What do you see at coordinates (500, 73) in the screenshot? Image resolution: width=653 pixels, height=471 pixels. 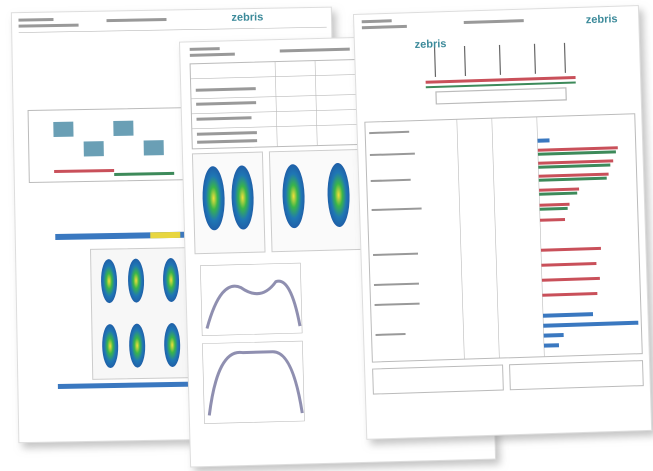 I see `gait-diagram` at bounding box center [500, 73].